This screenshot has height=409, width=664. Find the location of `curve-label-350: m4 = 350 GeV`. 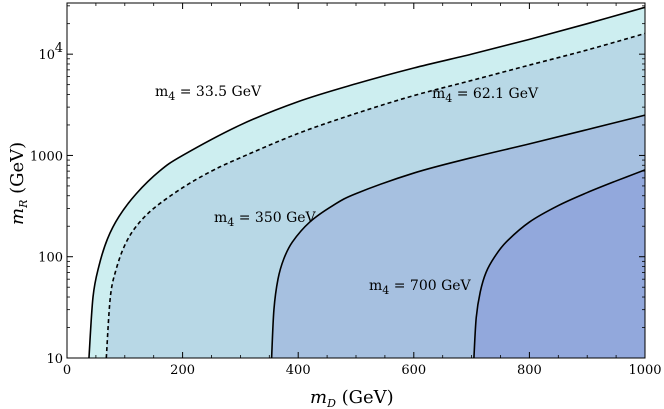

curve-label-350: m4 = 350 GeV is located at coordinates (265, 219).